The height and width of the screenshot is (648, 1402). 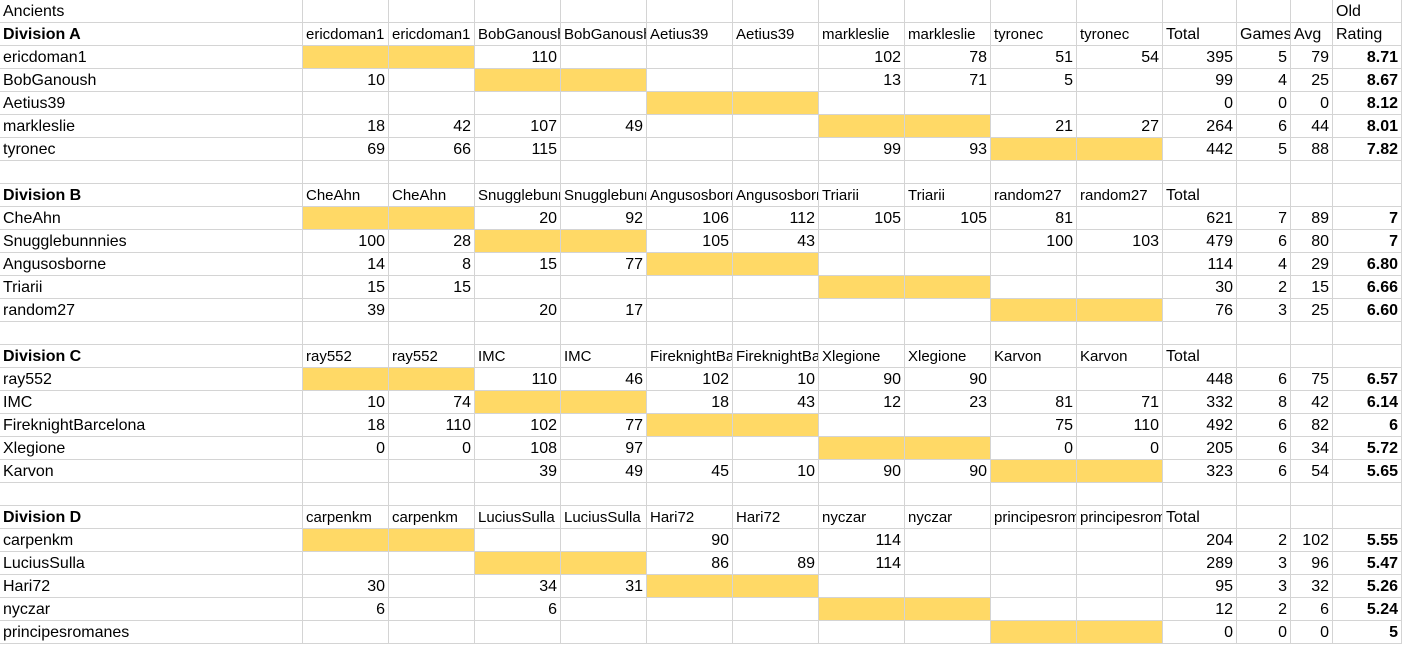 I want to click on player-name: CheAhn, so click(x=151, y=218).